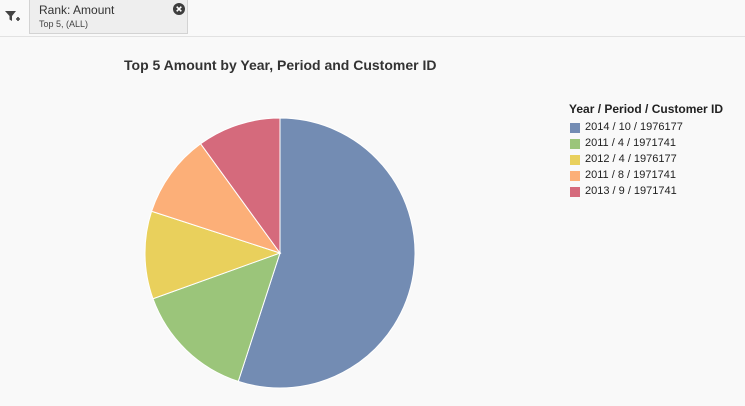 The image size is (745, 406). I want to click on legend-title: Year / Period / Customer ID, so click(646, 109).